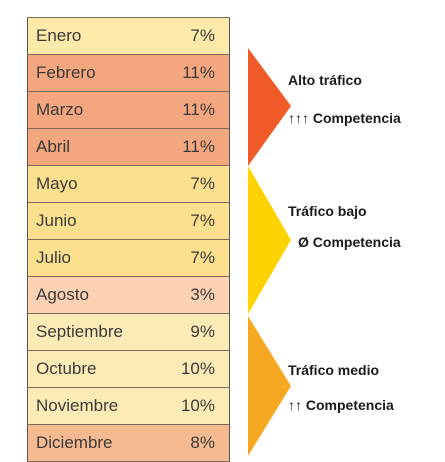 The width and height of the screenshot is (445, 462). What do you see at coordinates (93, 73) in the screenshot?
I see `month-name: Febrero` at bounding box center [93, 73].